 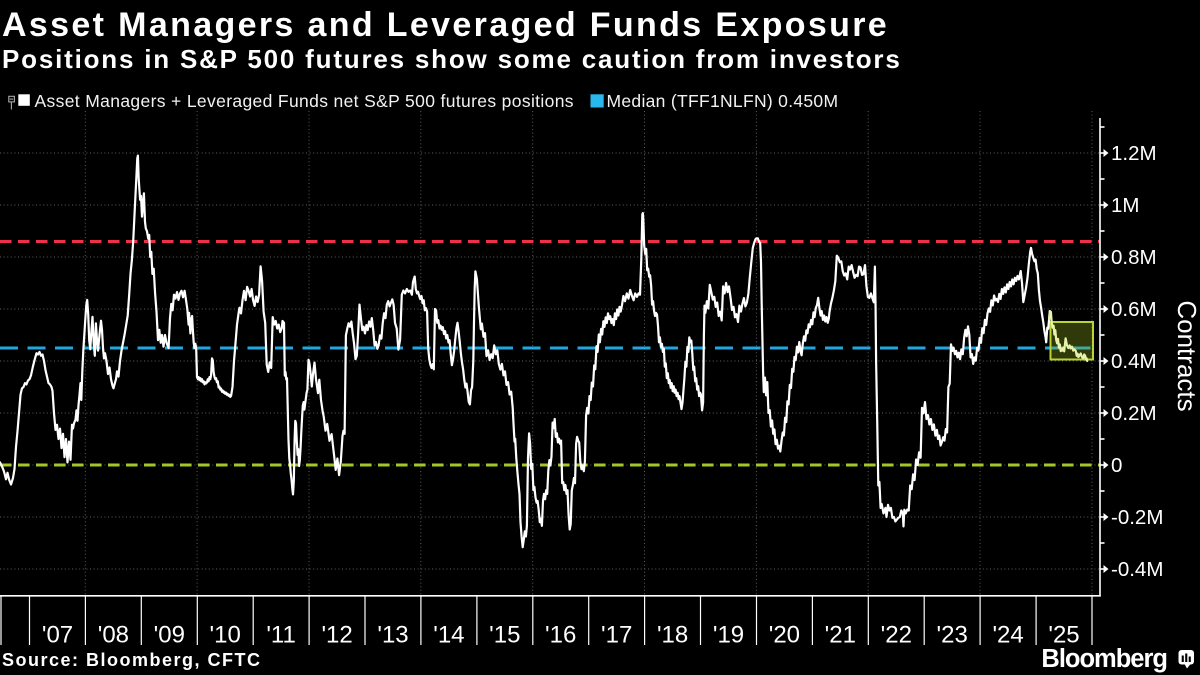 I want to click on svg-text: 1M, so click(x=1125, y=205).